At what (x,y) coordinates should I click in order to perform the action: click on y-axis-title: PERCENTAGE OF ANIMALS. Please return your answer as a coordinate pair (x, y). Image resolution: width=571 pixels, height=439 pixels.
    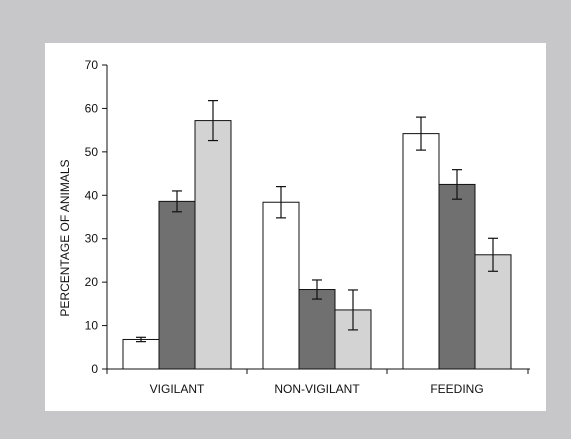
    Looking at the image, I should click on (65, 237).